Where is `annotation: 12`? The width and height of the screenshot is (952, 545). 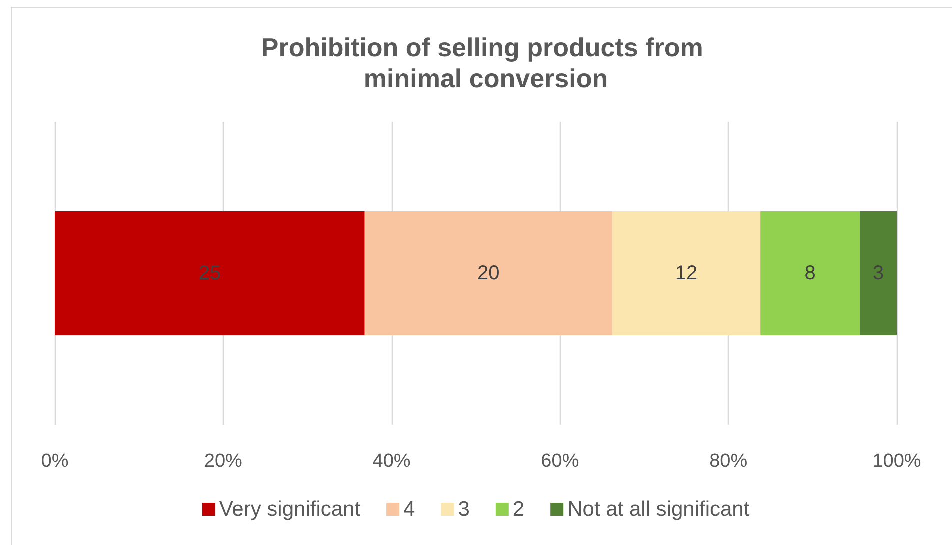 annotation: 12 is located at coordinates (686, 273).